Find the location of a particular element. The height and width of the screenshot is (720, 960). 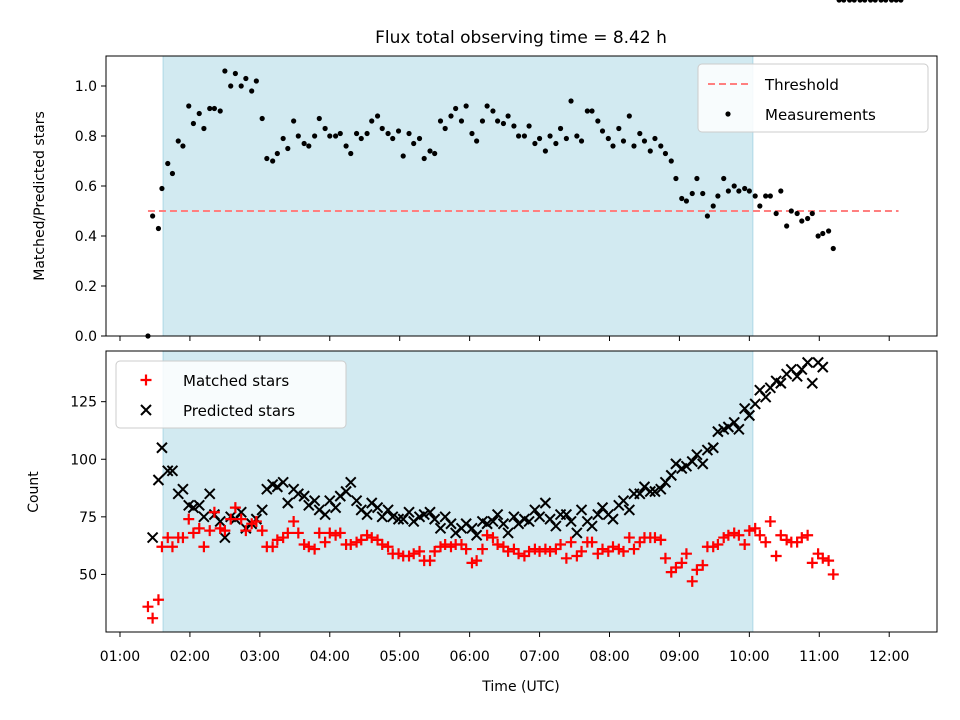

x-tick-label: 03:00 is located at coordinates (260, 657).